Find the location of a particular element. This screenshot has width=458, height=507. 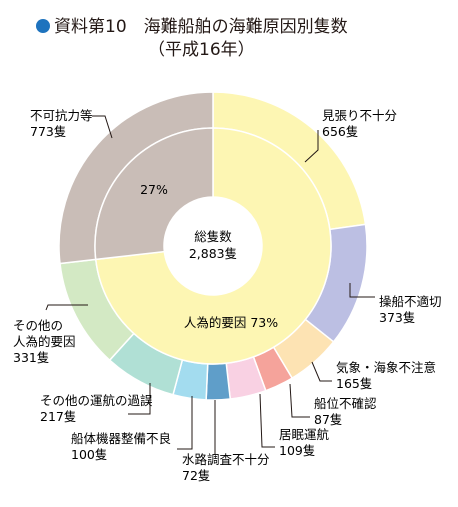

title-text: 資料第10 海難船舶の海難原因別隻数 is located at coordinates (201, 27).